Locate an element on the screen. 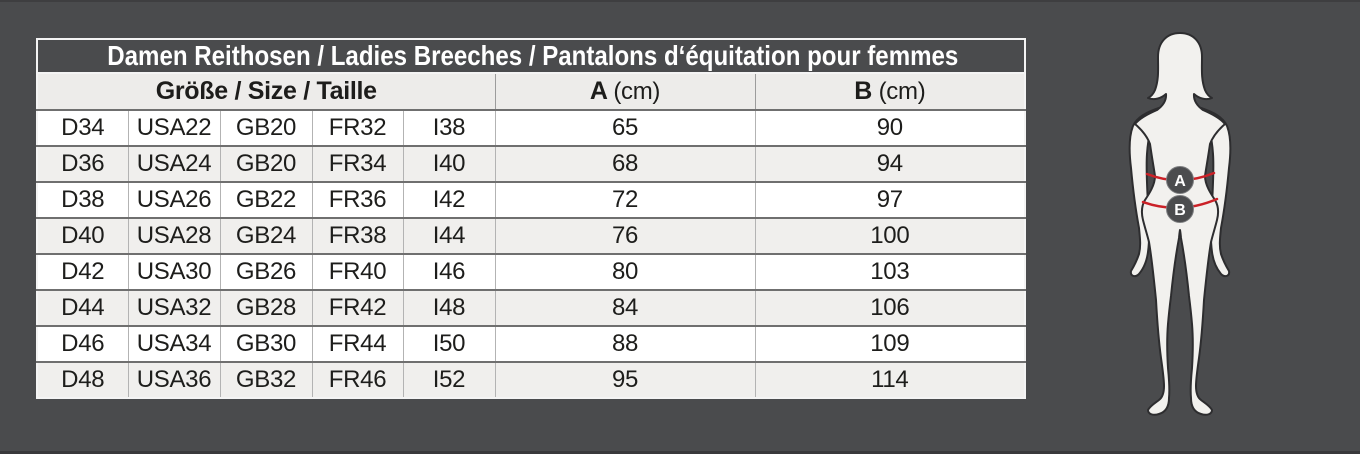  size-cell-it: I50 is located at coordinates (448, 343).